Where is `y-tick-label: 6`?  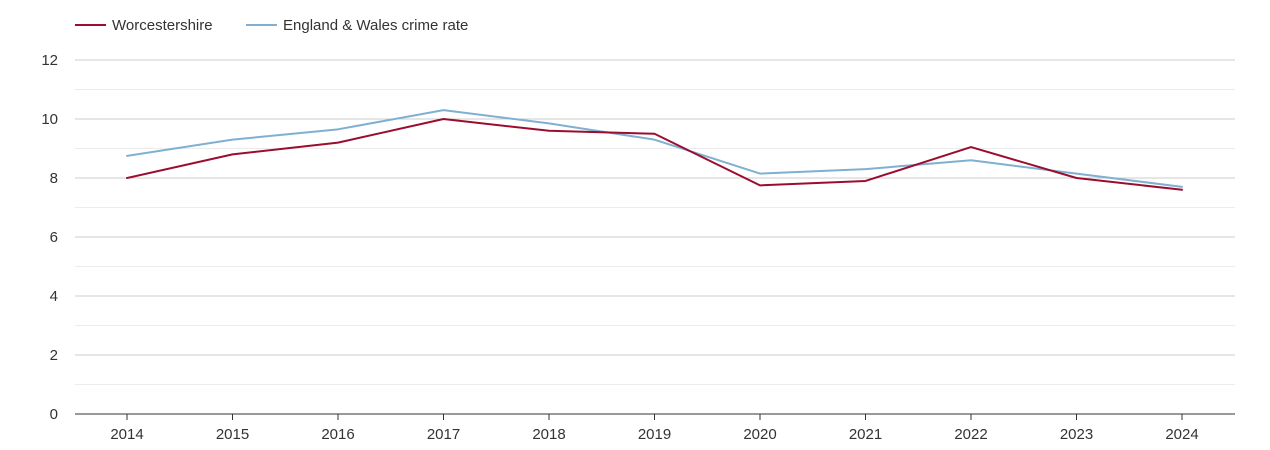
y-tick-label: 6 is located at coordinates (54, 237).